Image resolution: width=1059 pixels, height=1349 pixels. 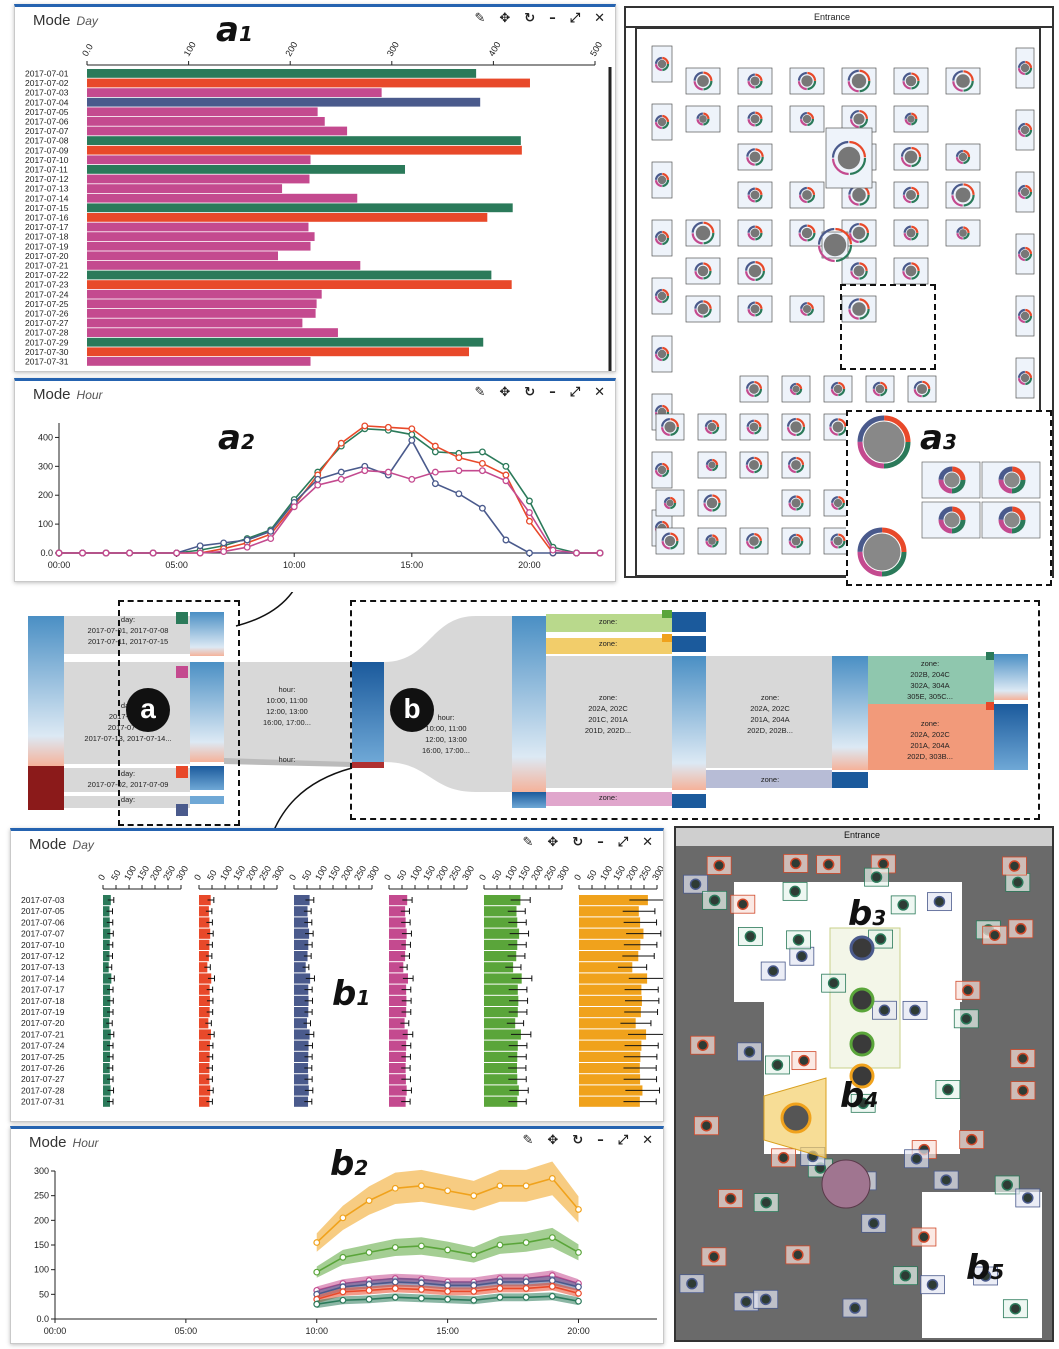 I want to click on donut-segment, so click(x=1012, y=480).